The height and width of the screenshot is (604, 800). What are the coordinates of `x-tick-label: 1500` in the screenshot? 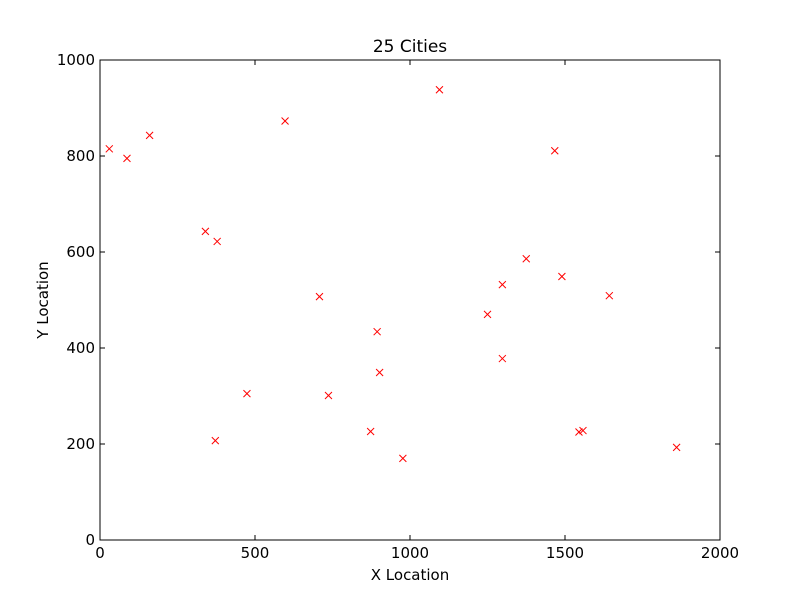 It's located at (565, 553).